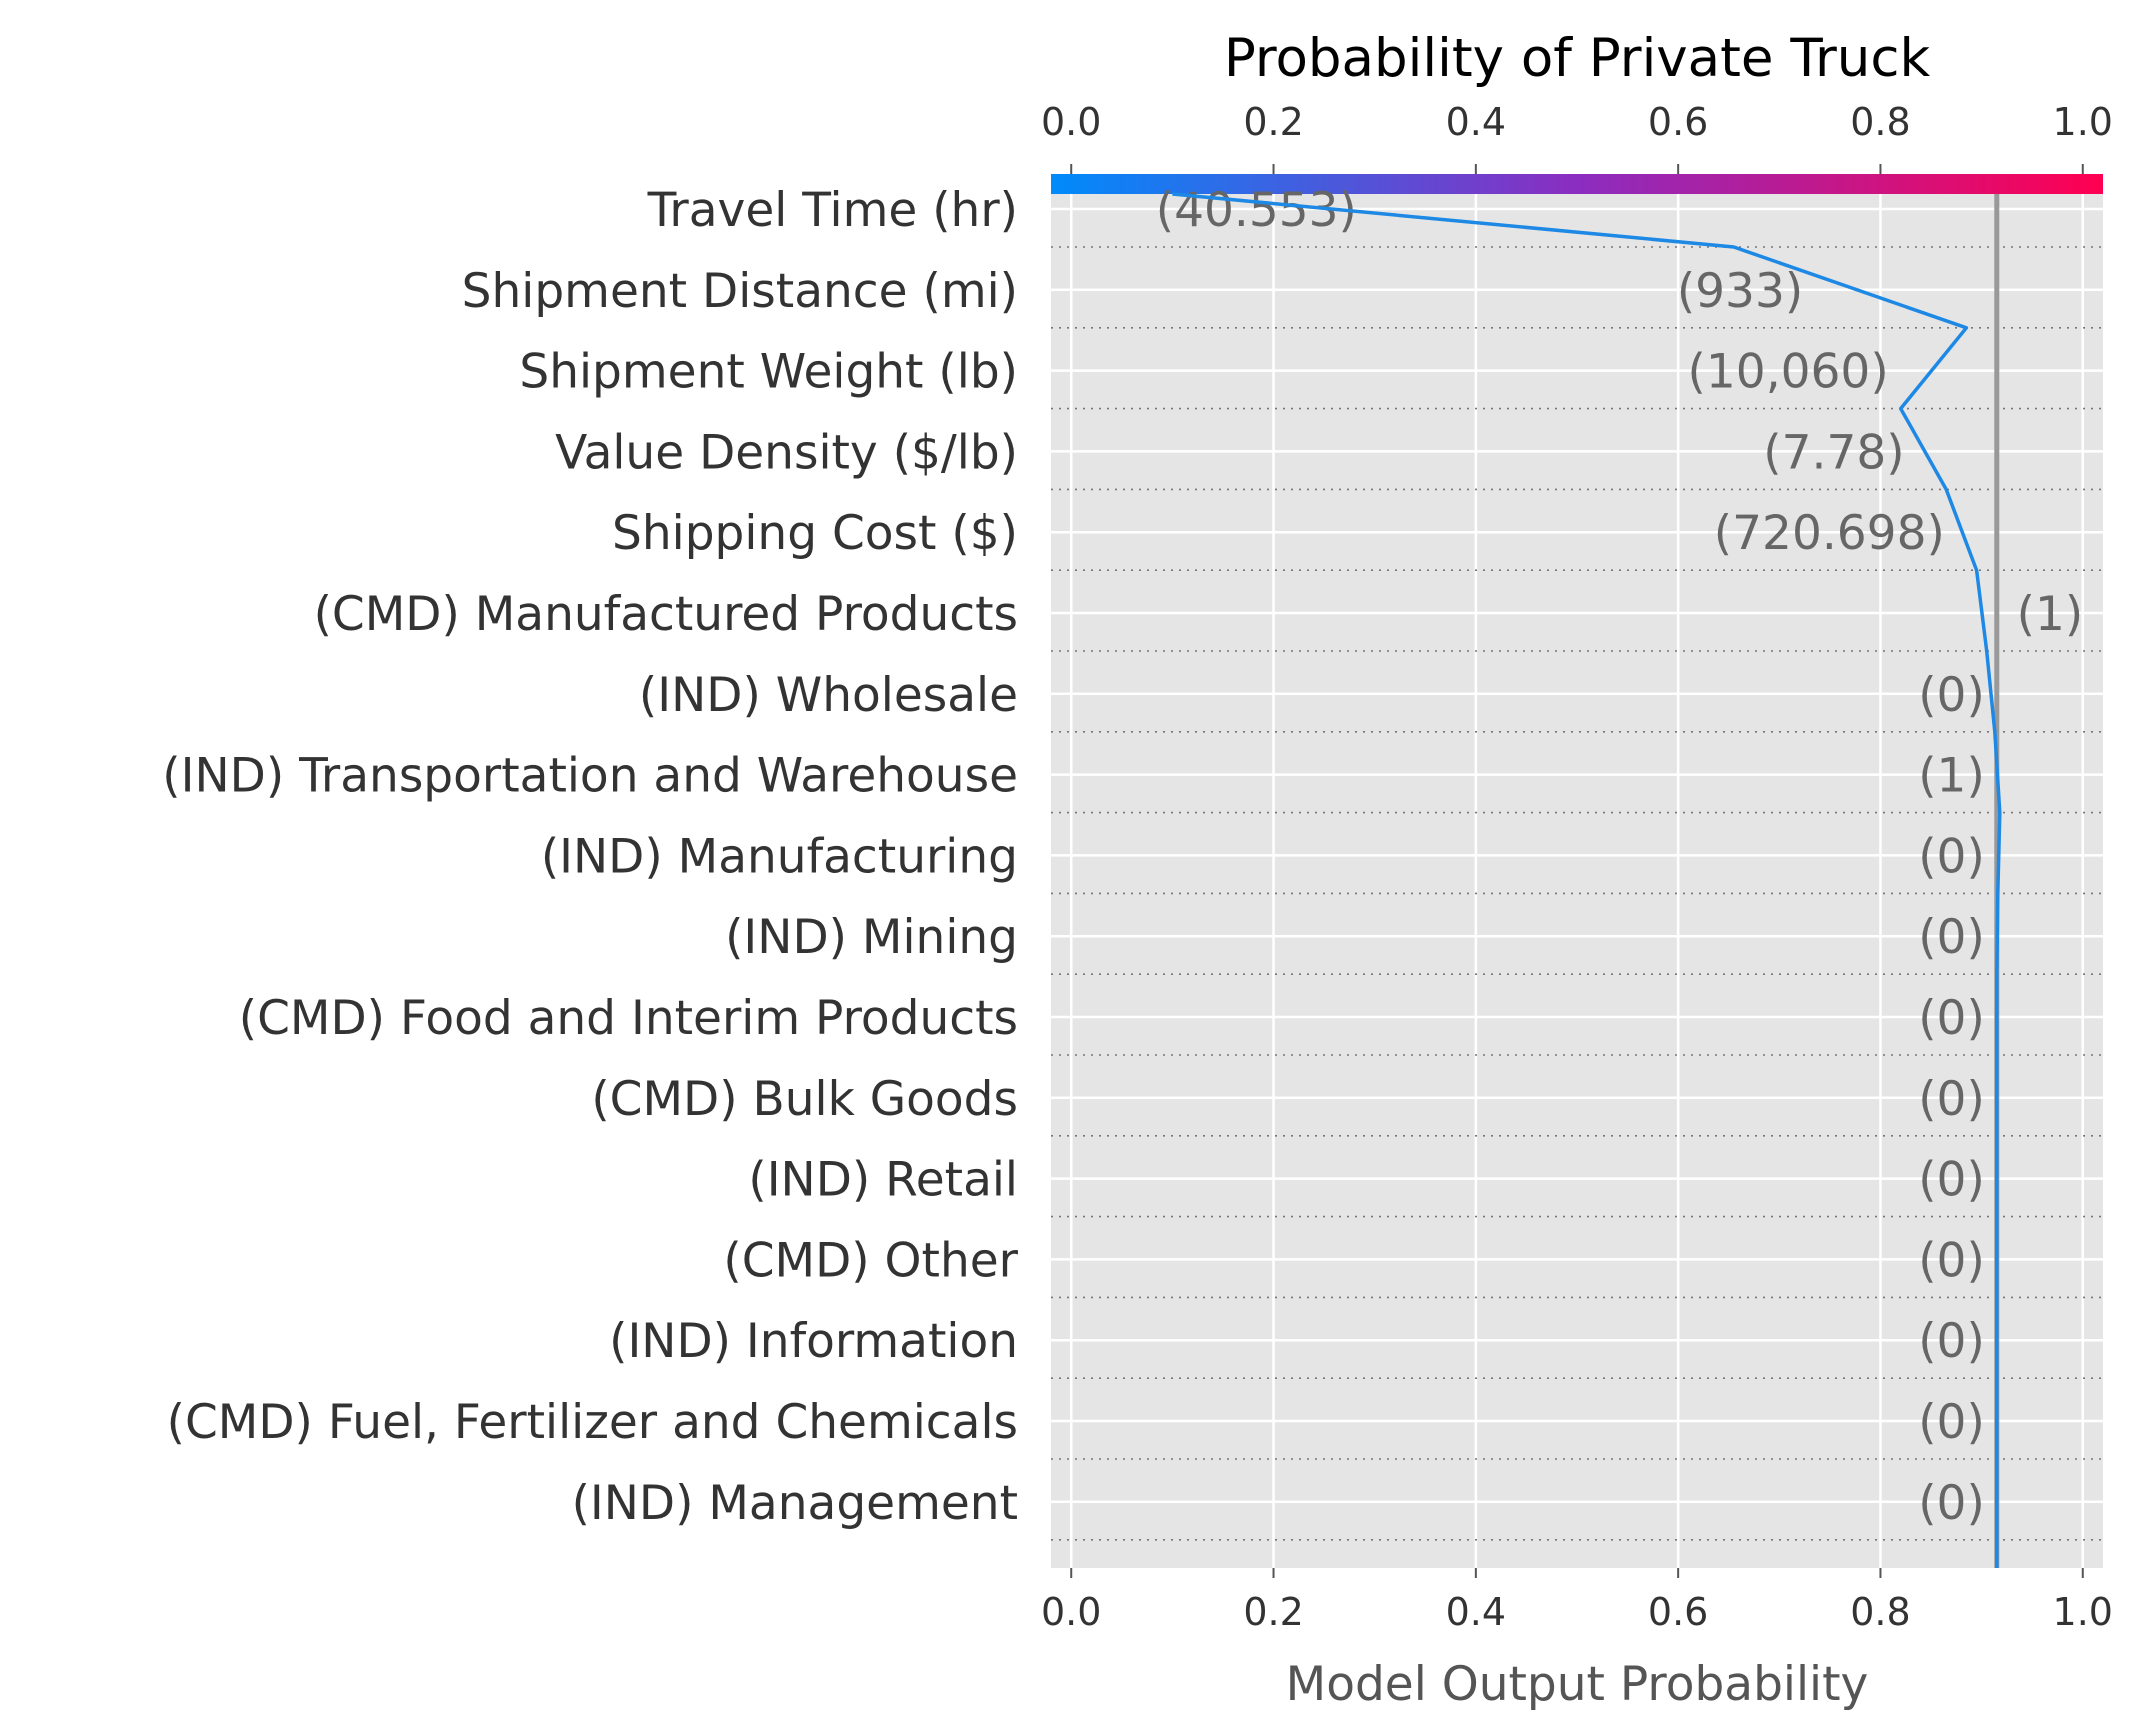 This screenshot has height=1734, width=2137. What do you see at coordinates (1476, 1612) in the screenshot?
I see `x-tick-label-bottom: 0.4` at bounding box center [1476, 1612].